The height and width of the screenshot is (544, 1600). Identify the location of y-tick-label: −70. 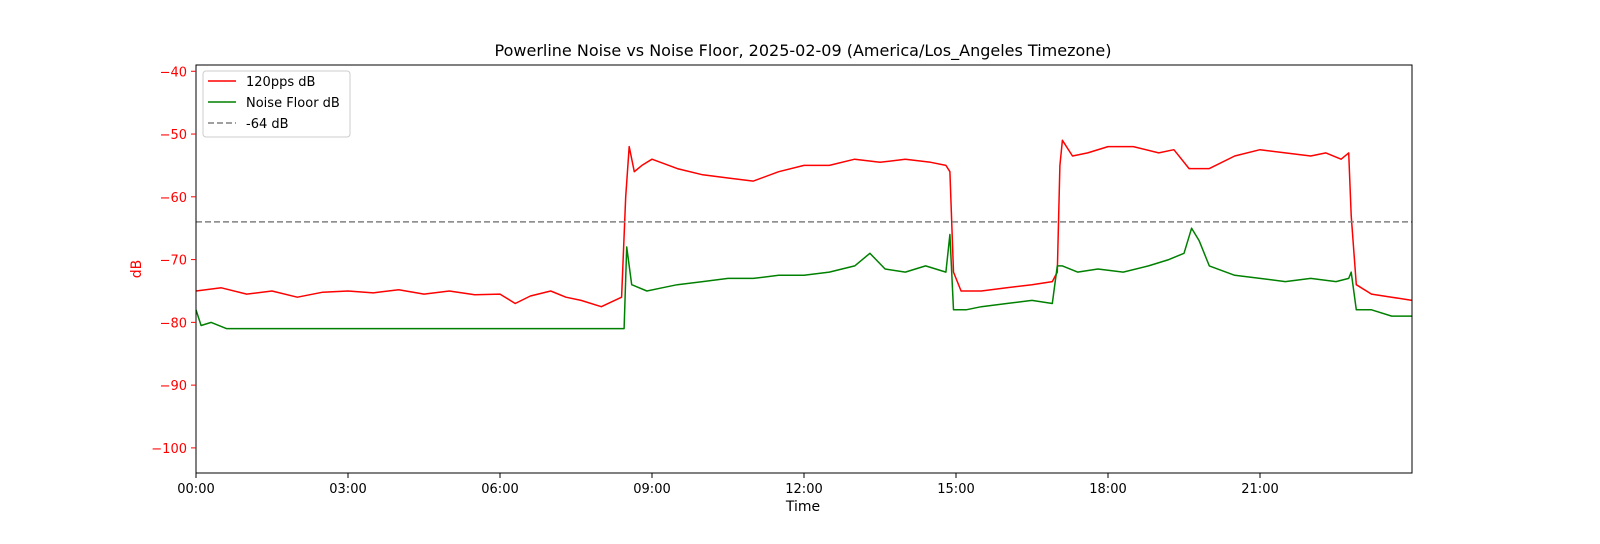
(173, 261).